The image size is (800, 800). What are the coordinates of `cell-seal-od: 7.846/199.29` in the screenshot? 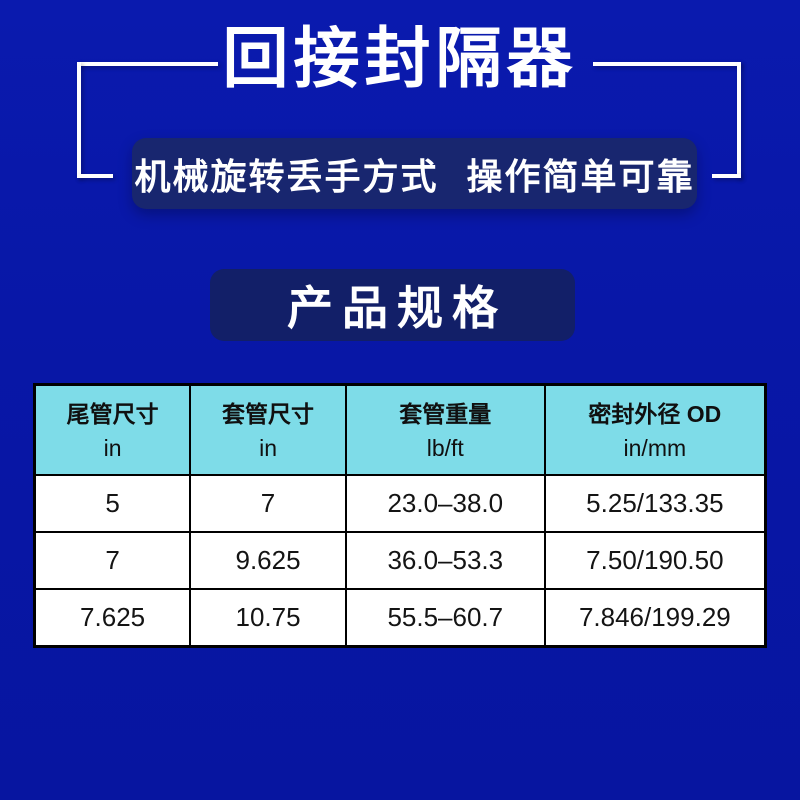 It's located at (655, 618).